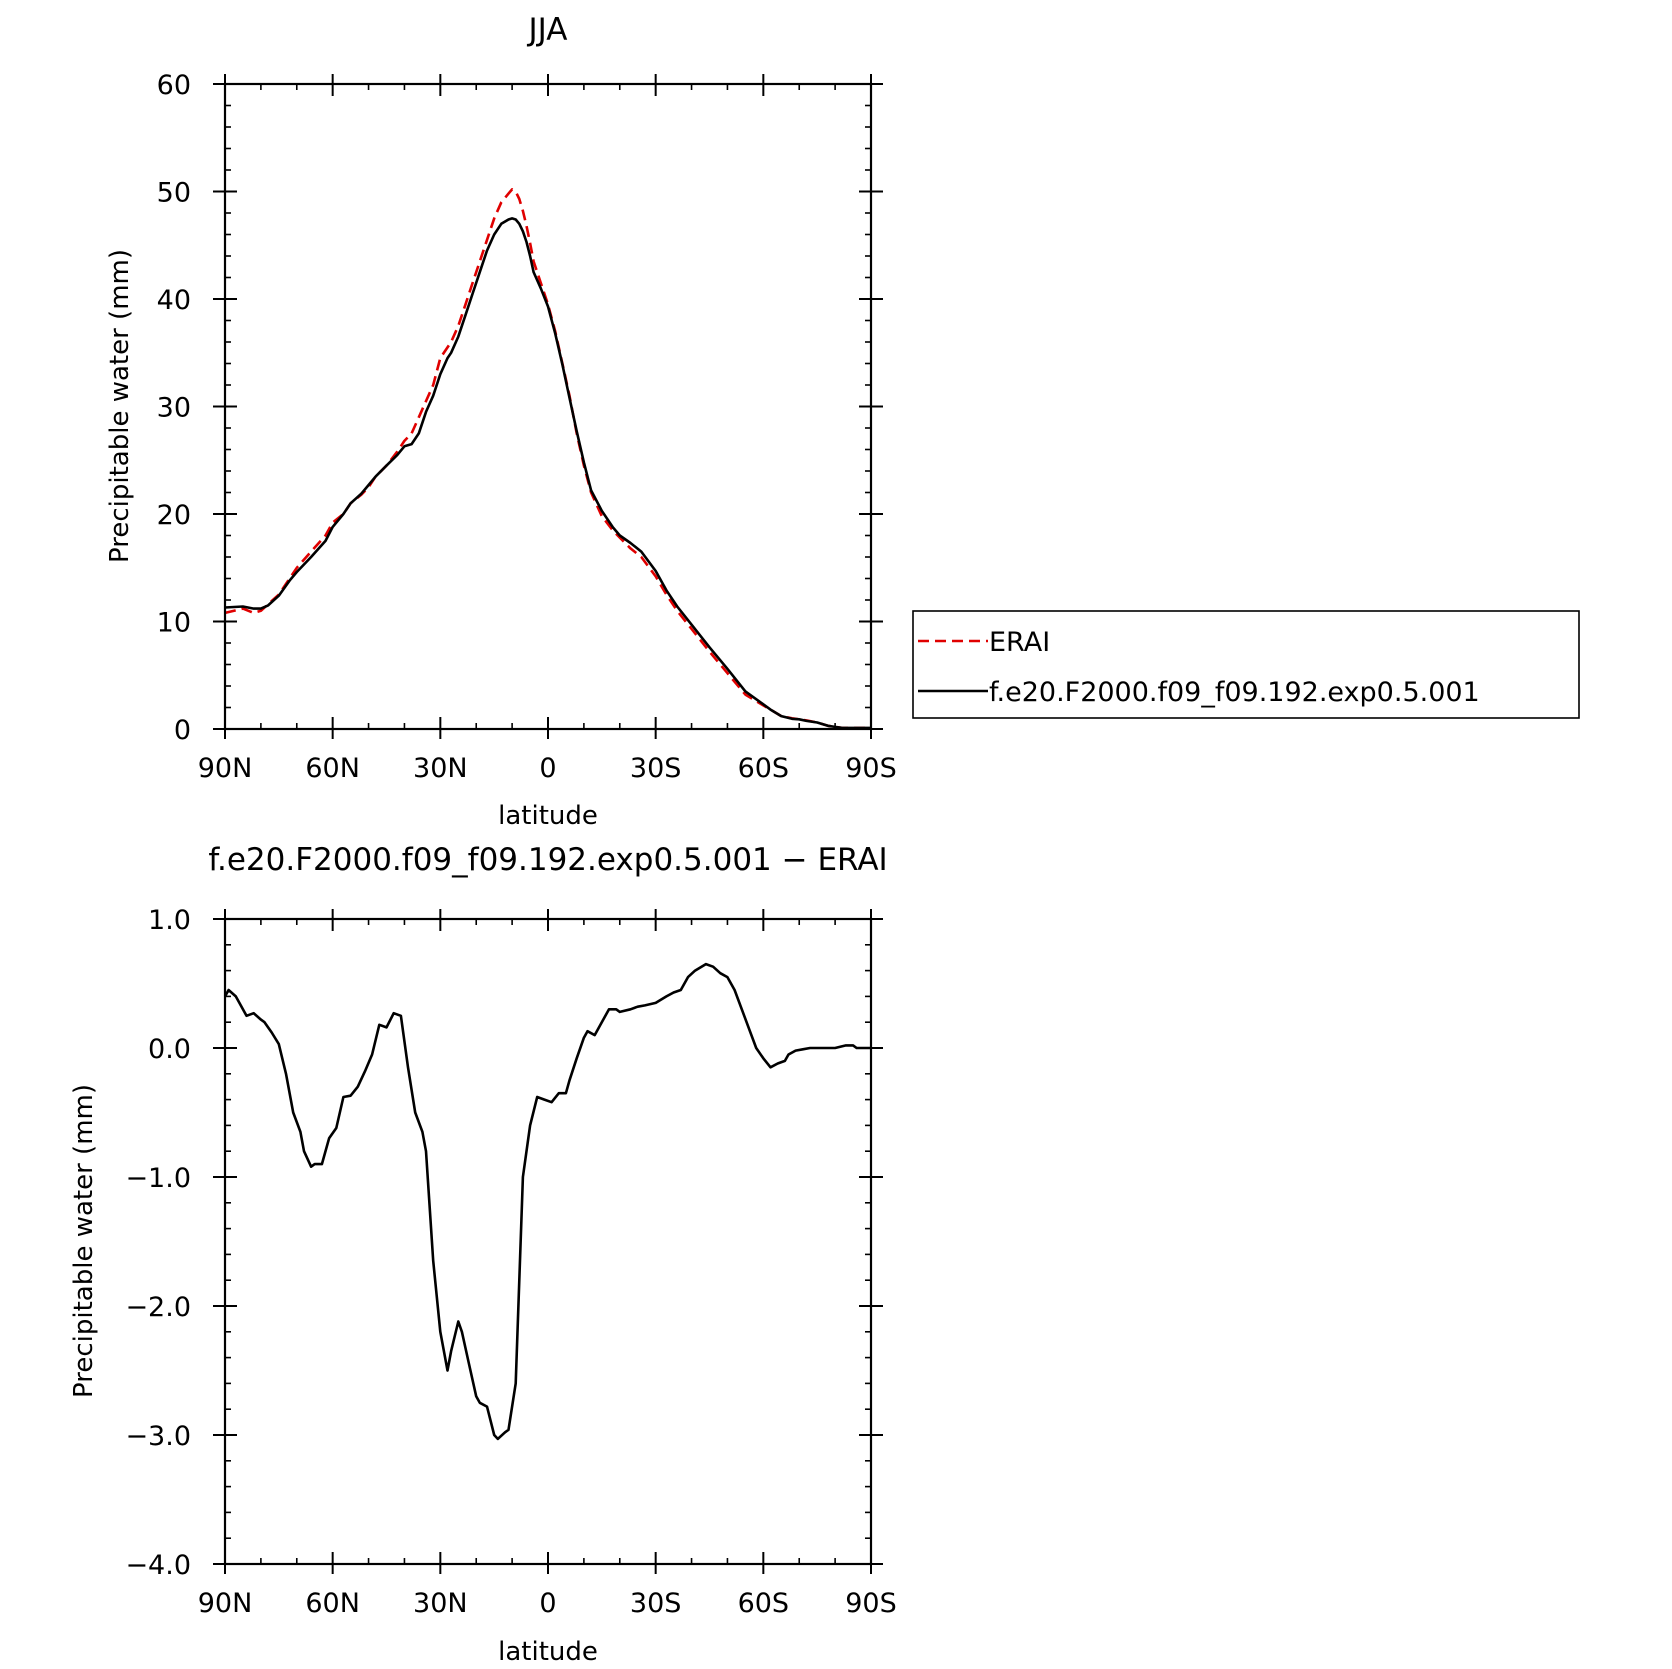  Describe the element at coordinates (547, 768) in the screenshot. I see `top-x-tick-label: 0` at that location.